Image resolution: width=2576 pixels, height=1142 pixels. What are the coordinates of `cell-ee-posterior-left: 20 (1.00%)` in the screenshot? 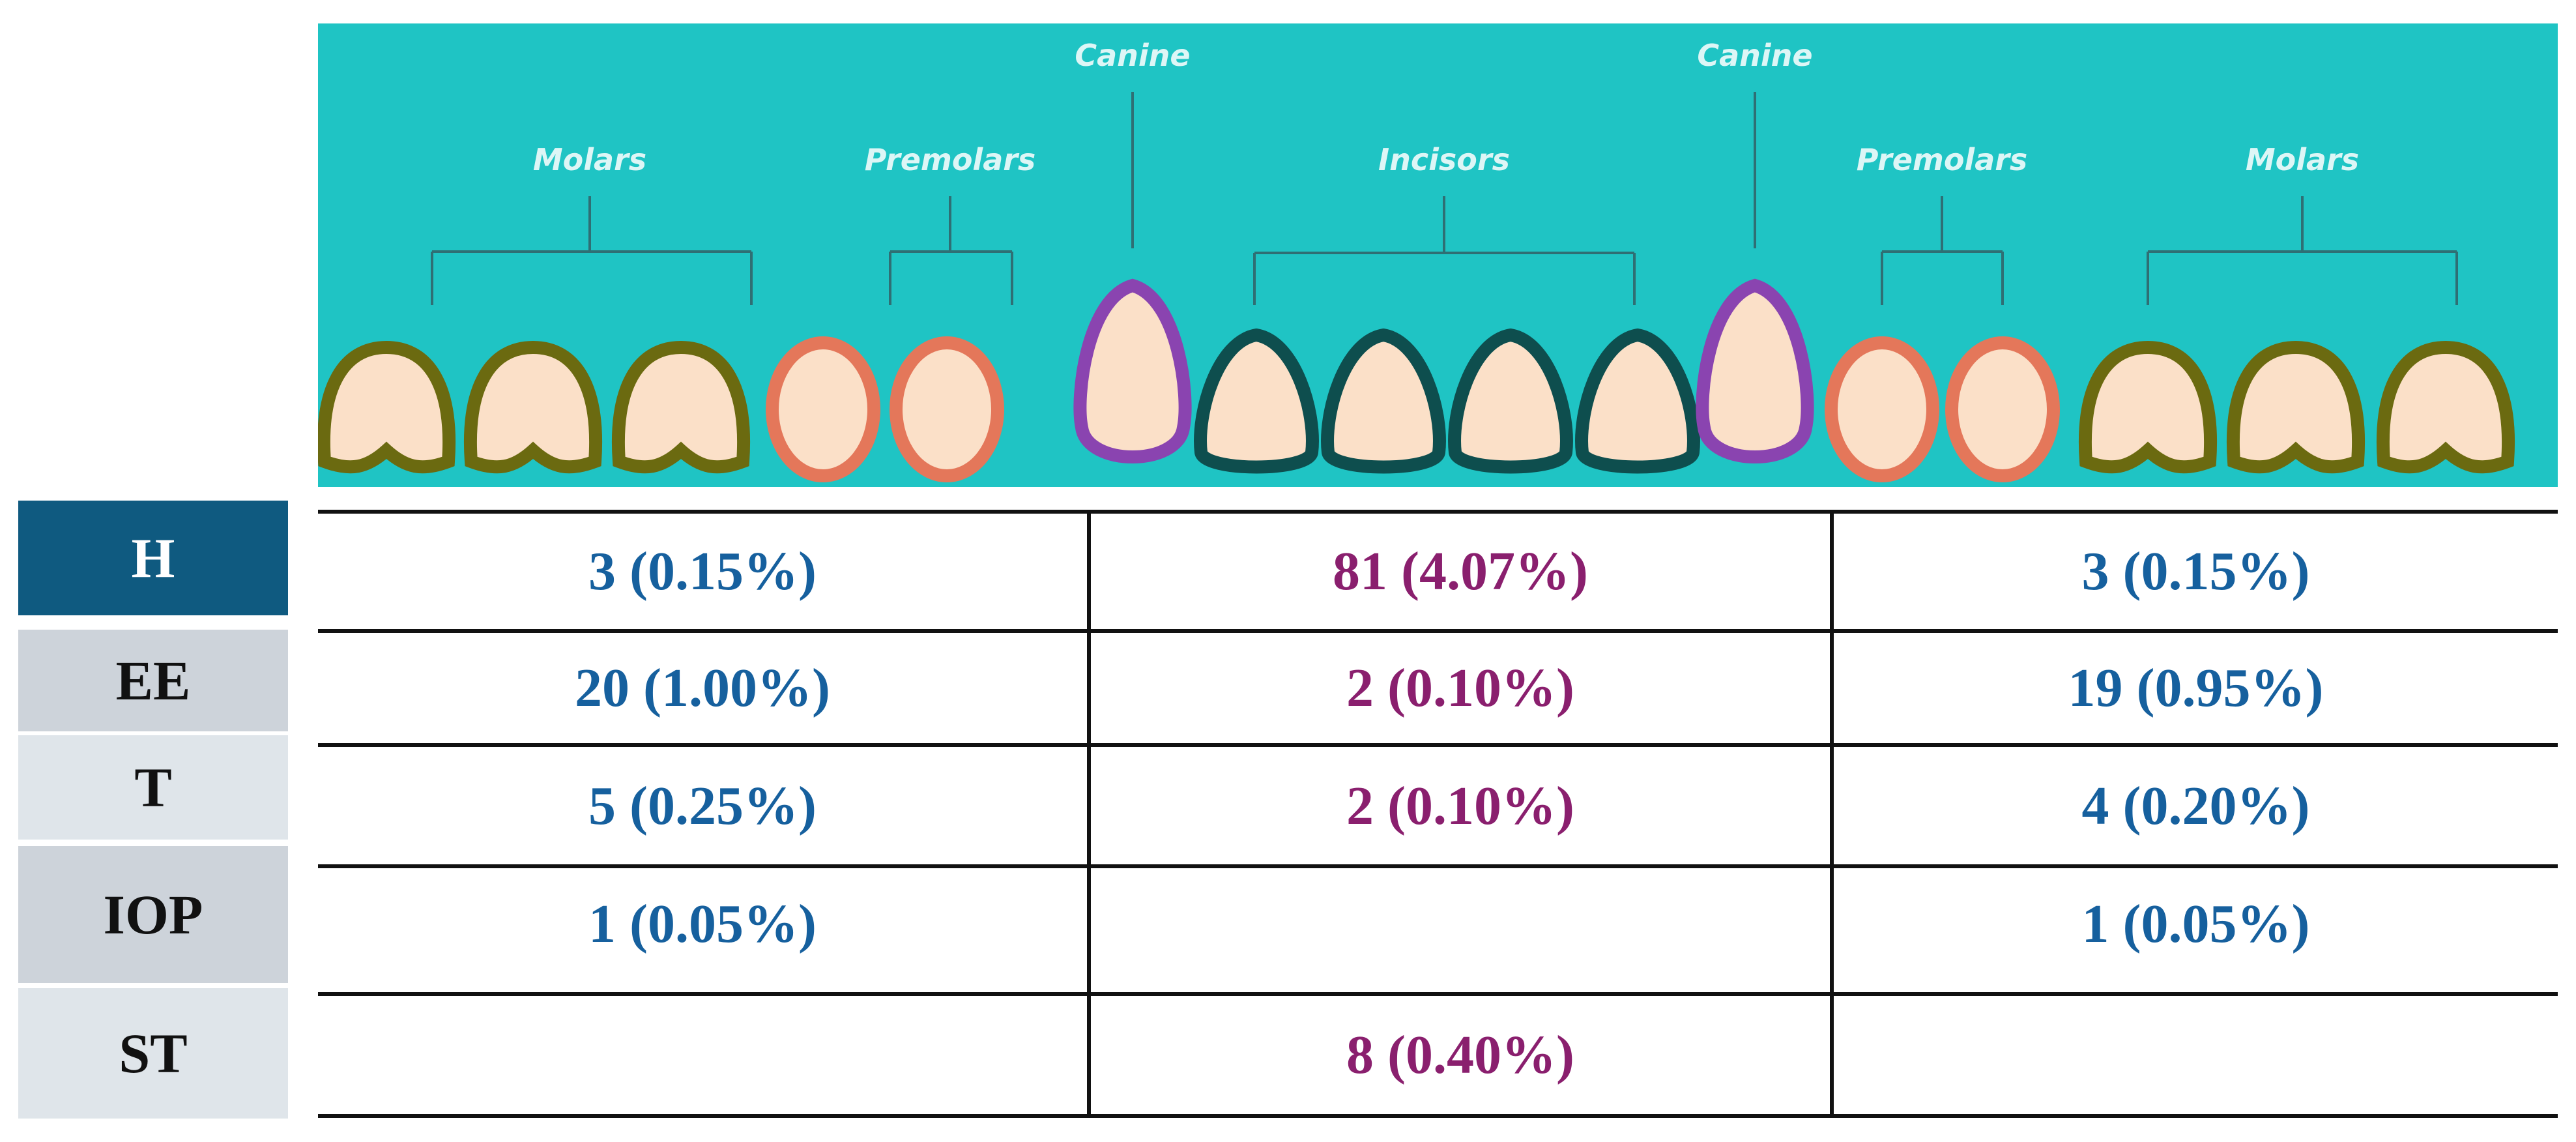 It's located at (702, 688).